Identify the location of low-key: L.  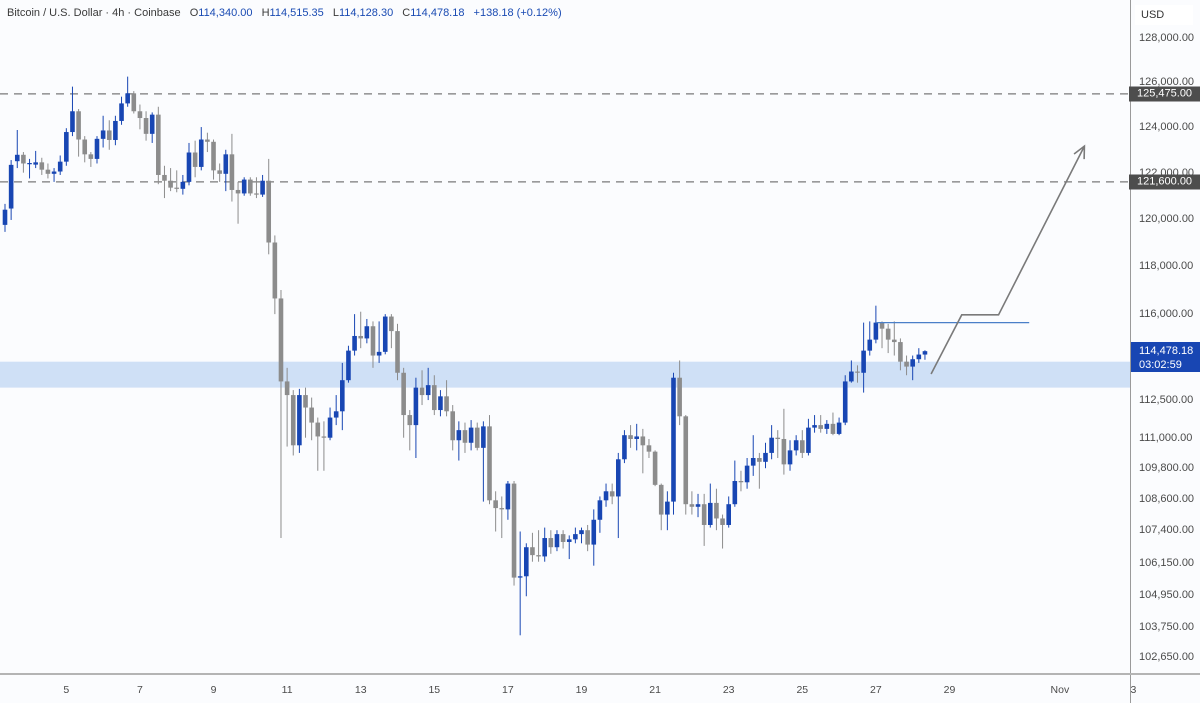
(335, 13).